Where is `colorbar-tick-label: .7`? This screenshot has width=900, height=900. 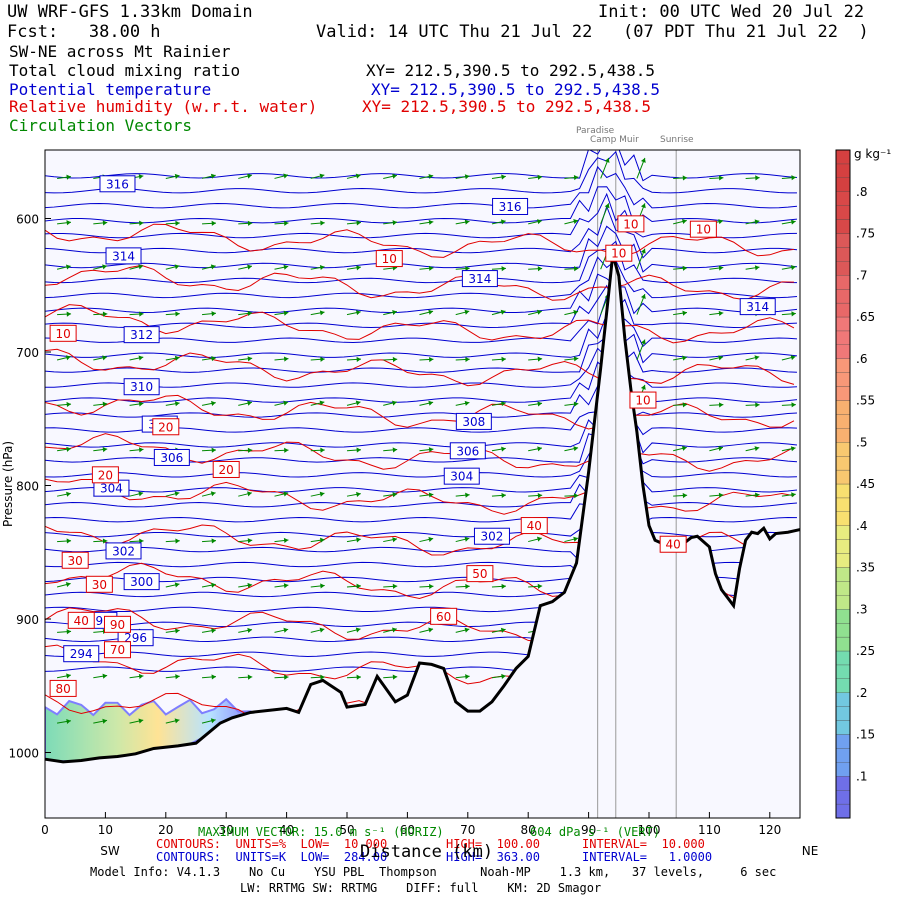
colorbar-tick-label: .7 is located at coordinates (861, 275).